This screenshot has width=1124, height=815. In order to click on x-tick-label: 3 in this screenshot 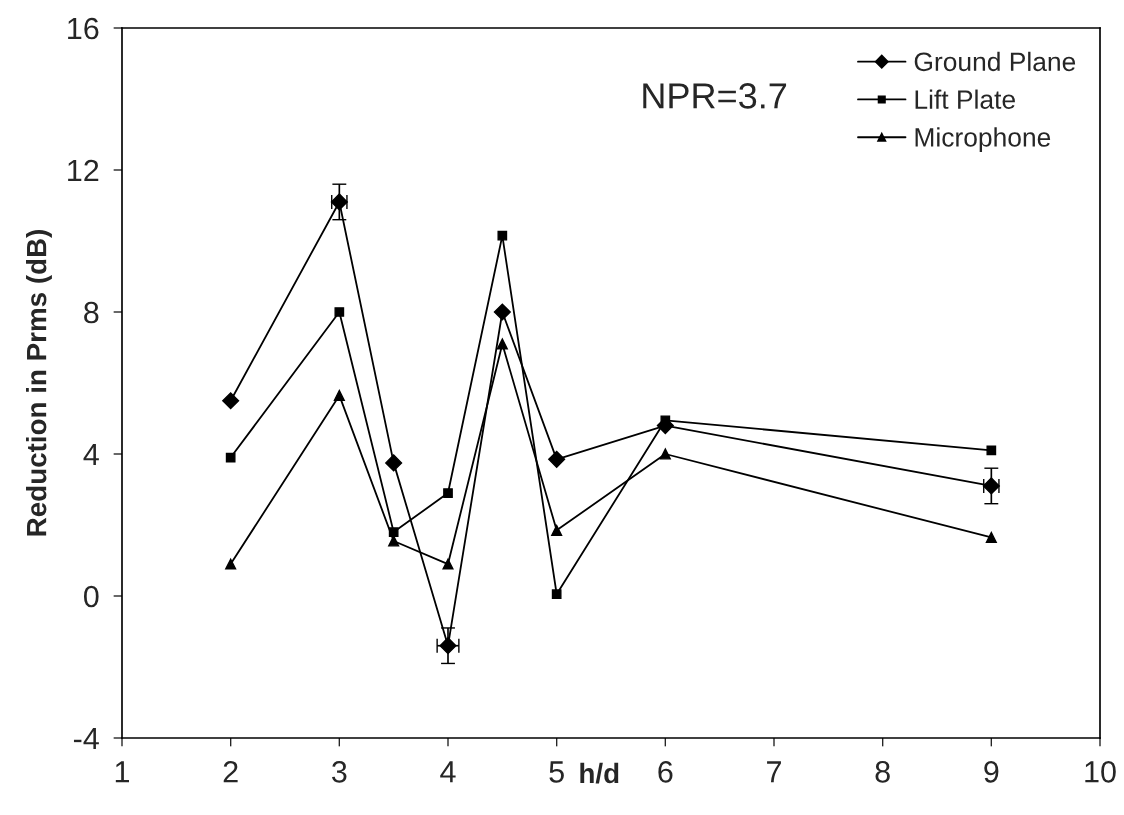, I will do `click(339, 772)`.